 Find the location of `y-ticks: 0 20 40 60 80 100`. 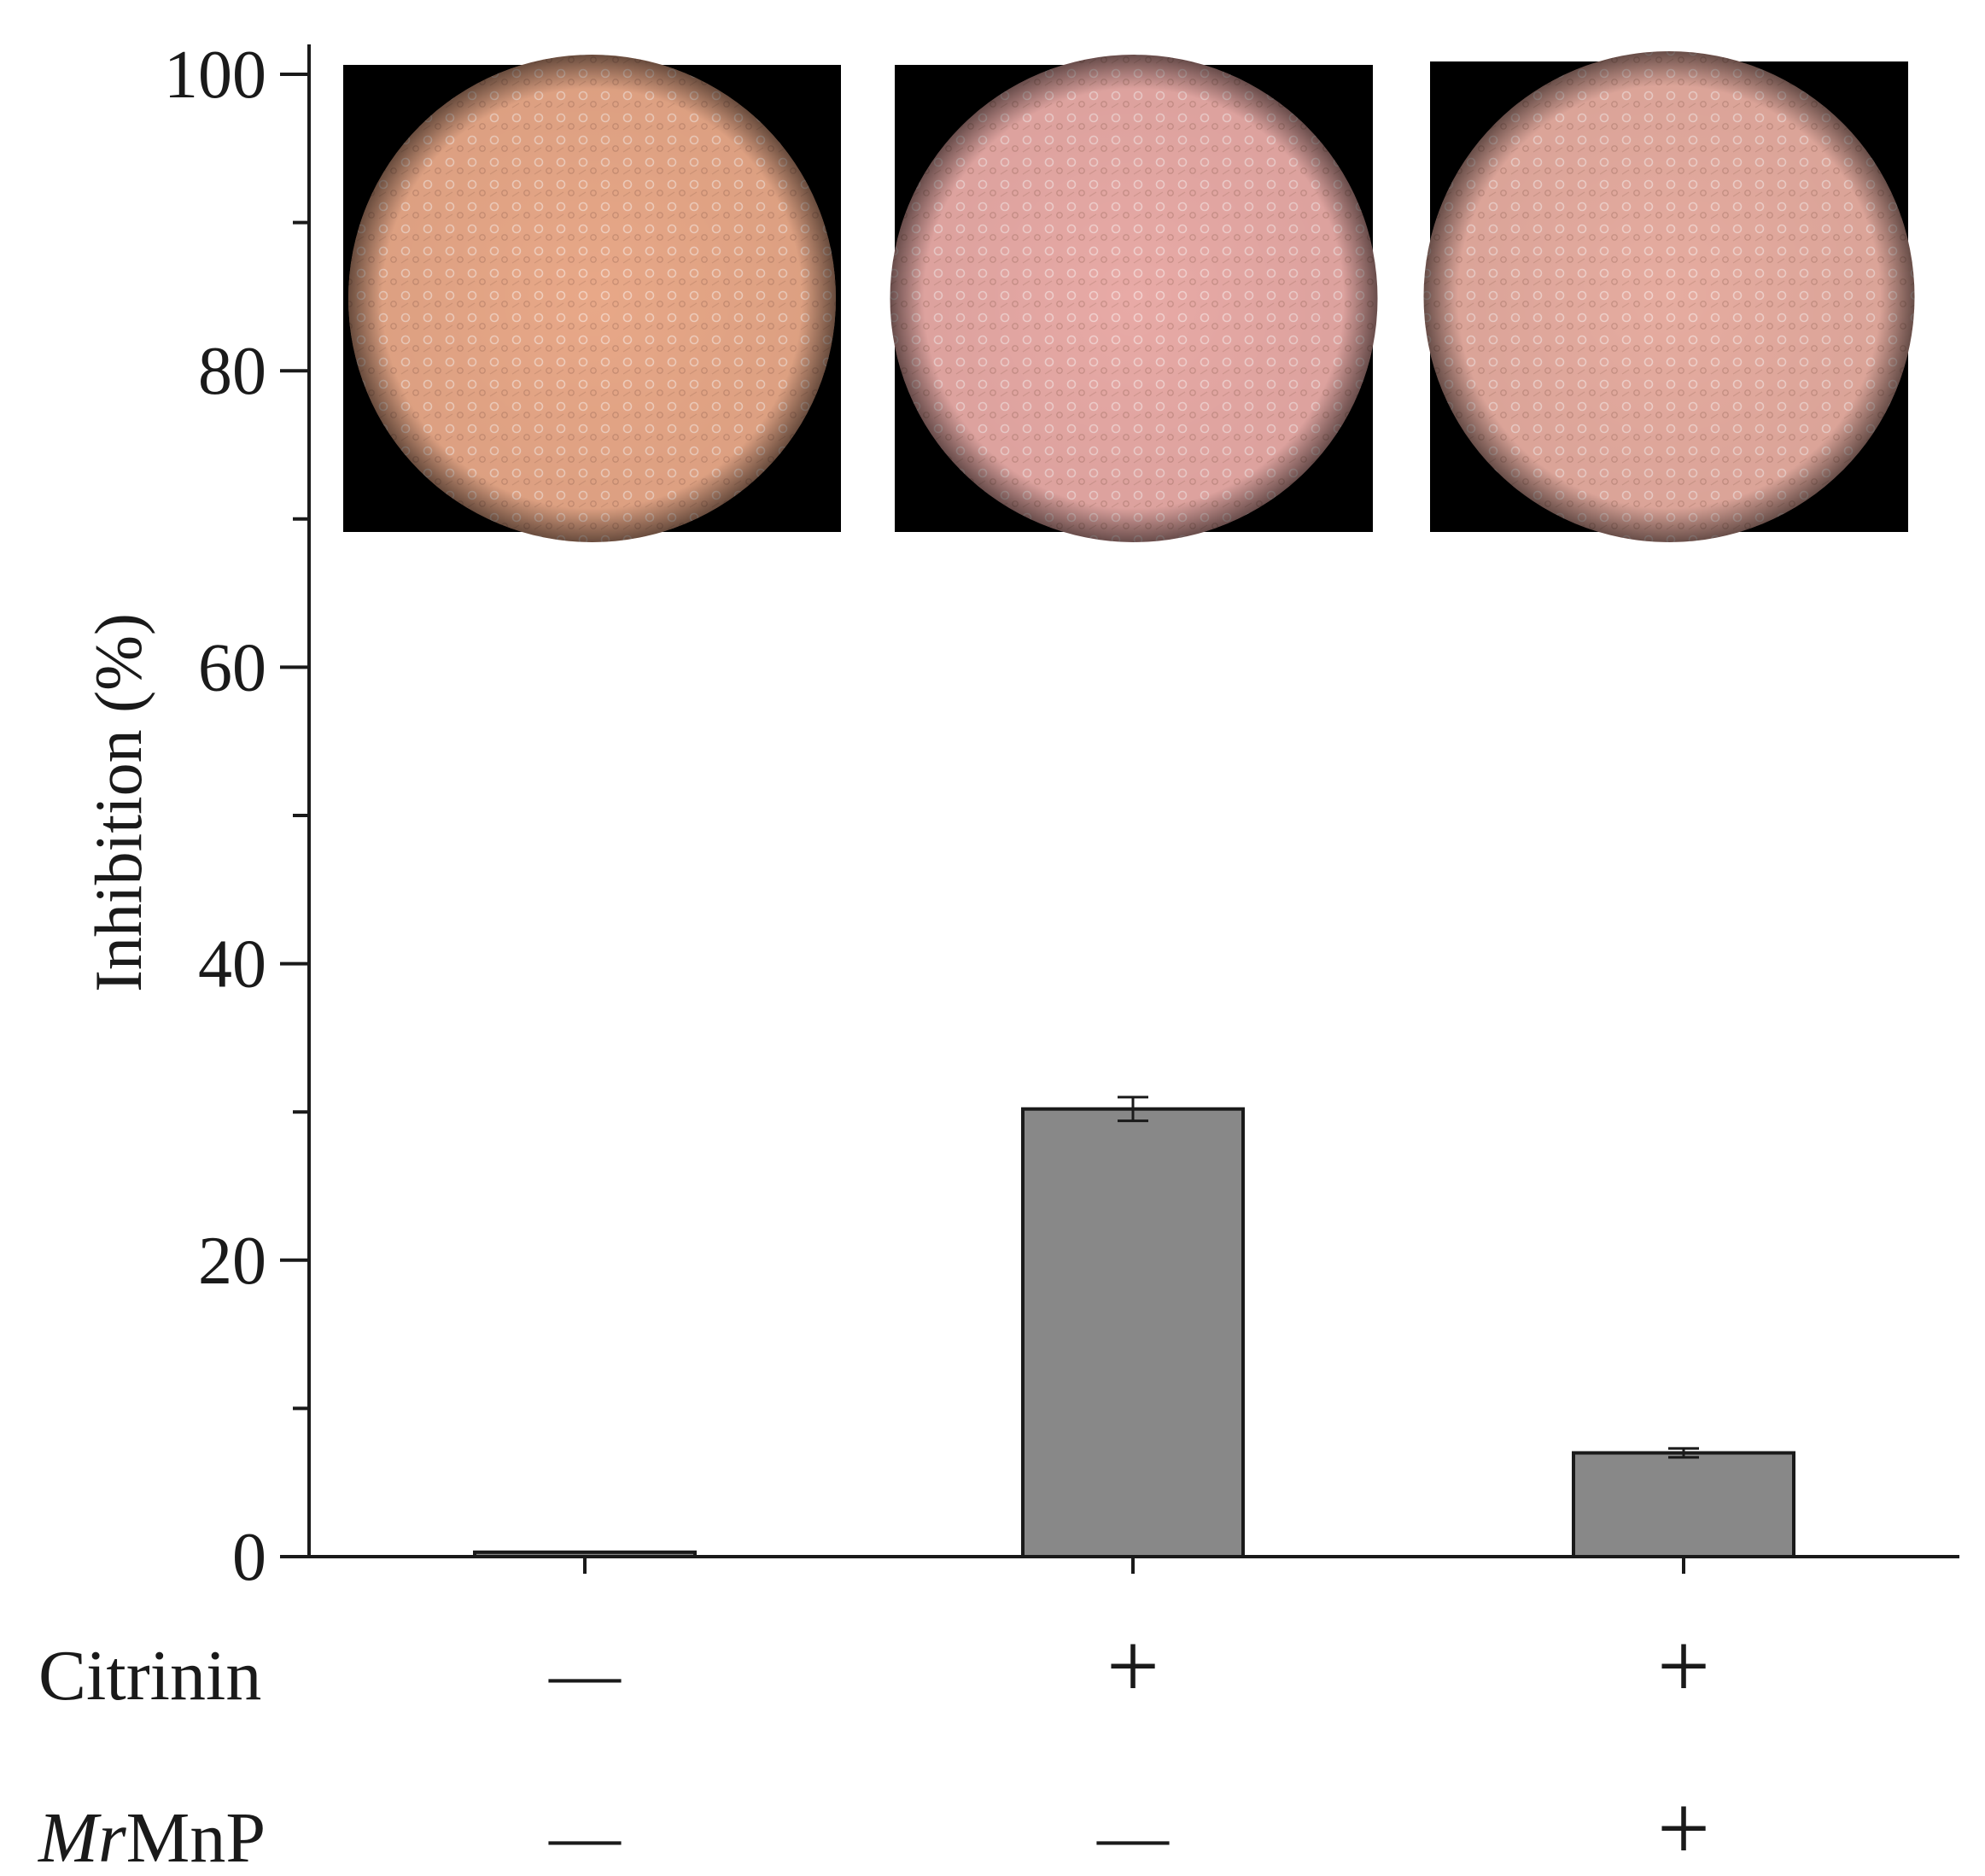

y-ticks: 0 20 40 60 80 100 is located at coordinates (237, 816).